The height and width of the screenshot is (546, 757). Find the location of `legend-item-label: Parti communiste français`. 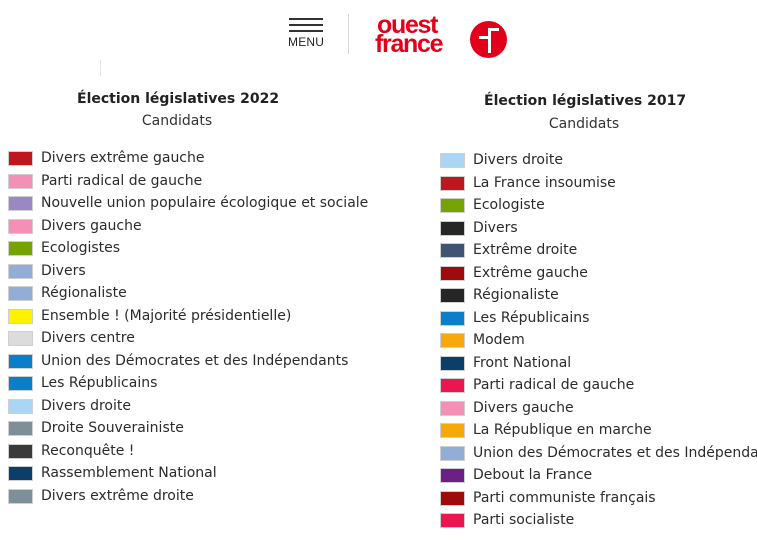

legend-item-label: Parti communiste français is located at coordinates (564, 497).